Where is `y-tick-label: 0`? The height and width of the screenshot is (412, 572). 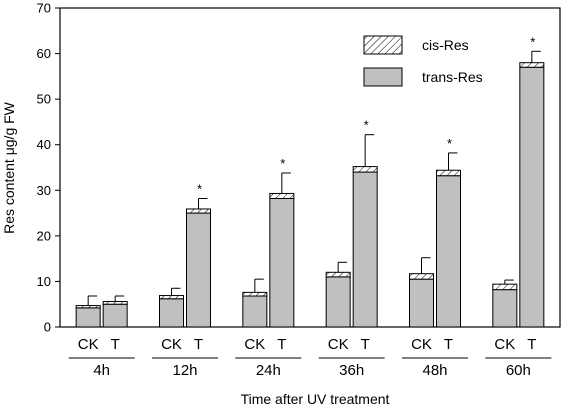
y-tick-label: 0 is located at coordinates (47, 327).